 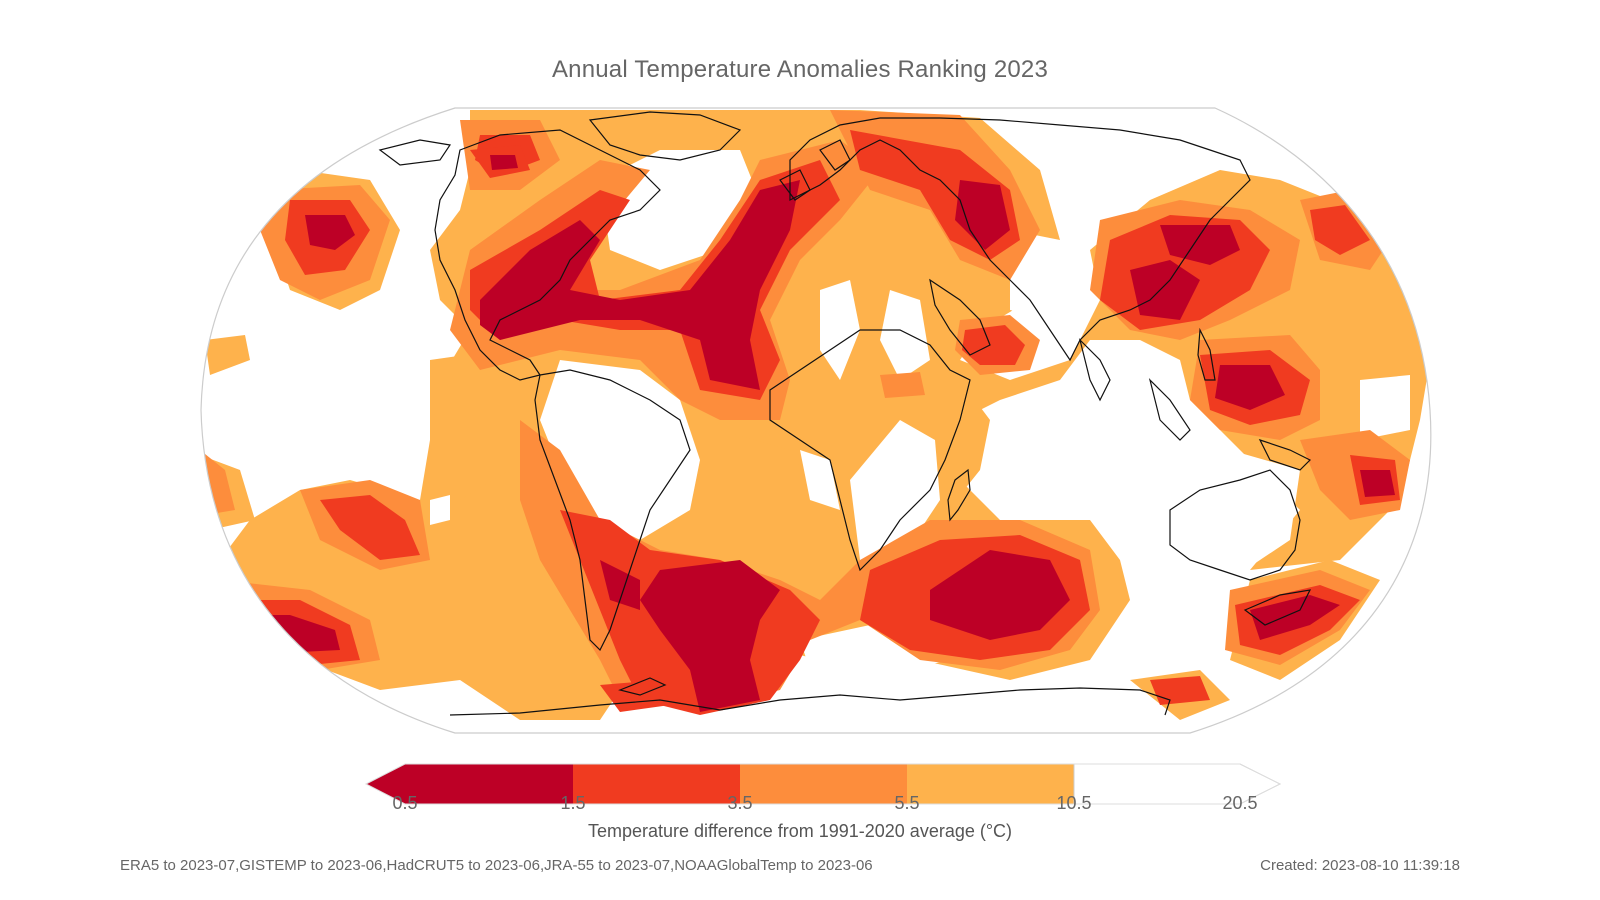 I want to click on colorbar-outline, so click(x=823, y=784).